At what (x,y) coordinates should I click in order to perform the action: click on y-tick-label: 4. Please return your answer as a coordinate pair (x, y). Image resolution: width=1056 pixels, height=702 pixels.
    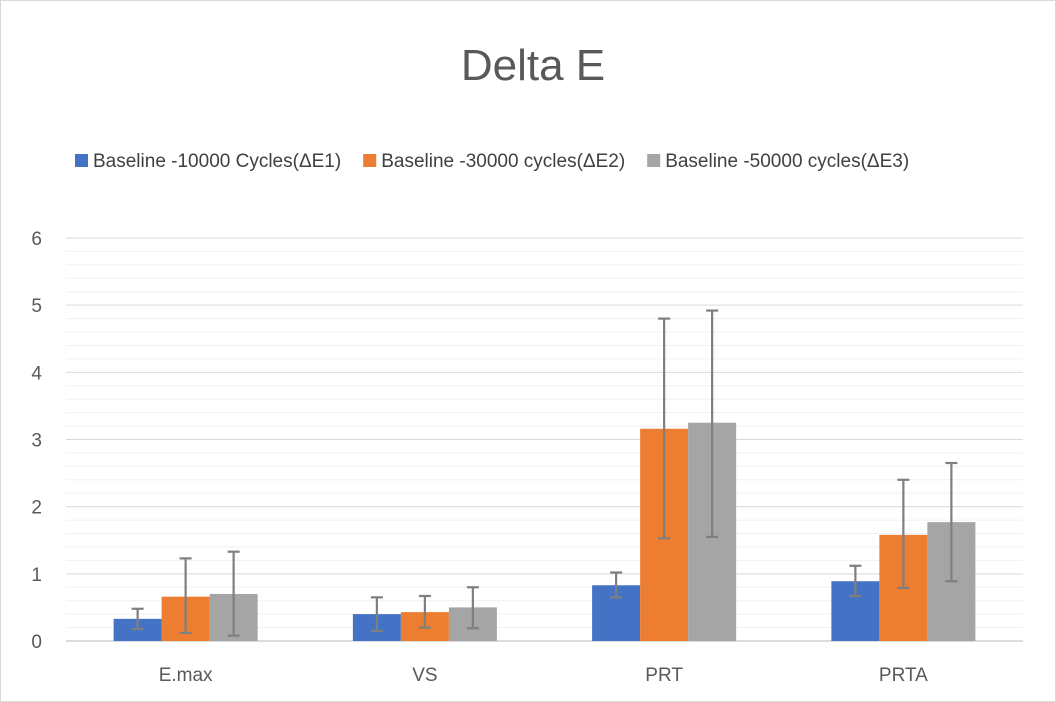
    Looking at the image, I should click on (36, 373).